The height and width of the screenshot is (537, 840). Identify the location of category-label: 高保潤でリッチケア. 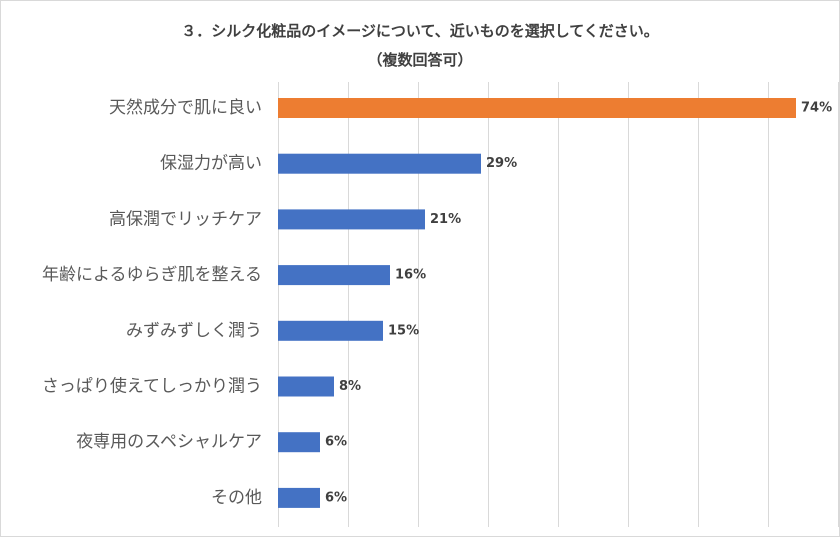
(185, 219).